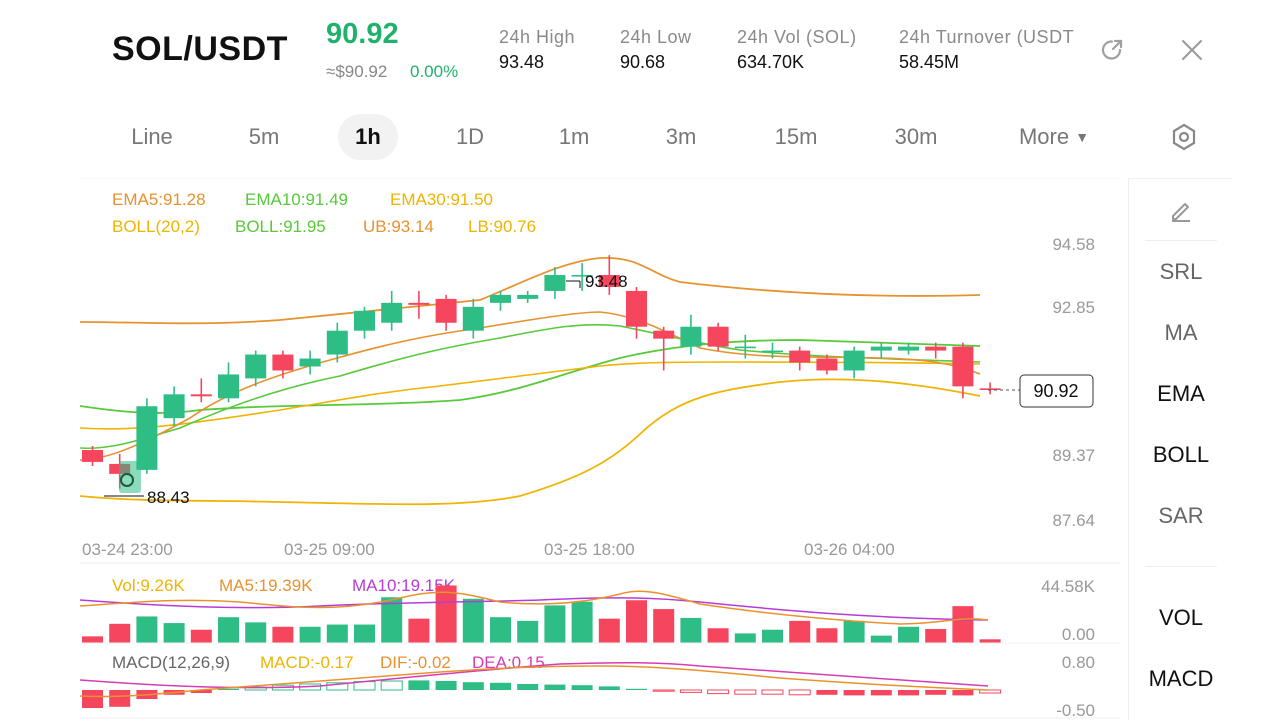  I want to click on legend-dif: DIF:-0.02, so click(415, 662).